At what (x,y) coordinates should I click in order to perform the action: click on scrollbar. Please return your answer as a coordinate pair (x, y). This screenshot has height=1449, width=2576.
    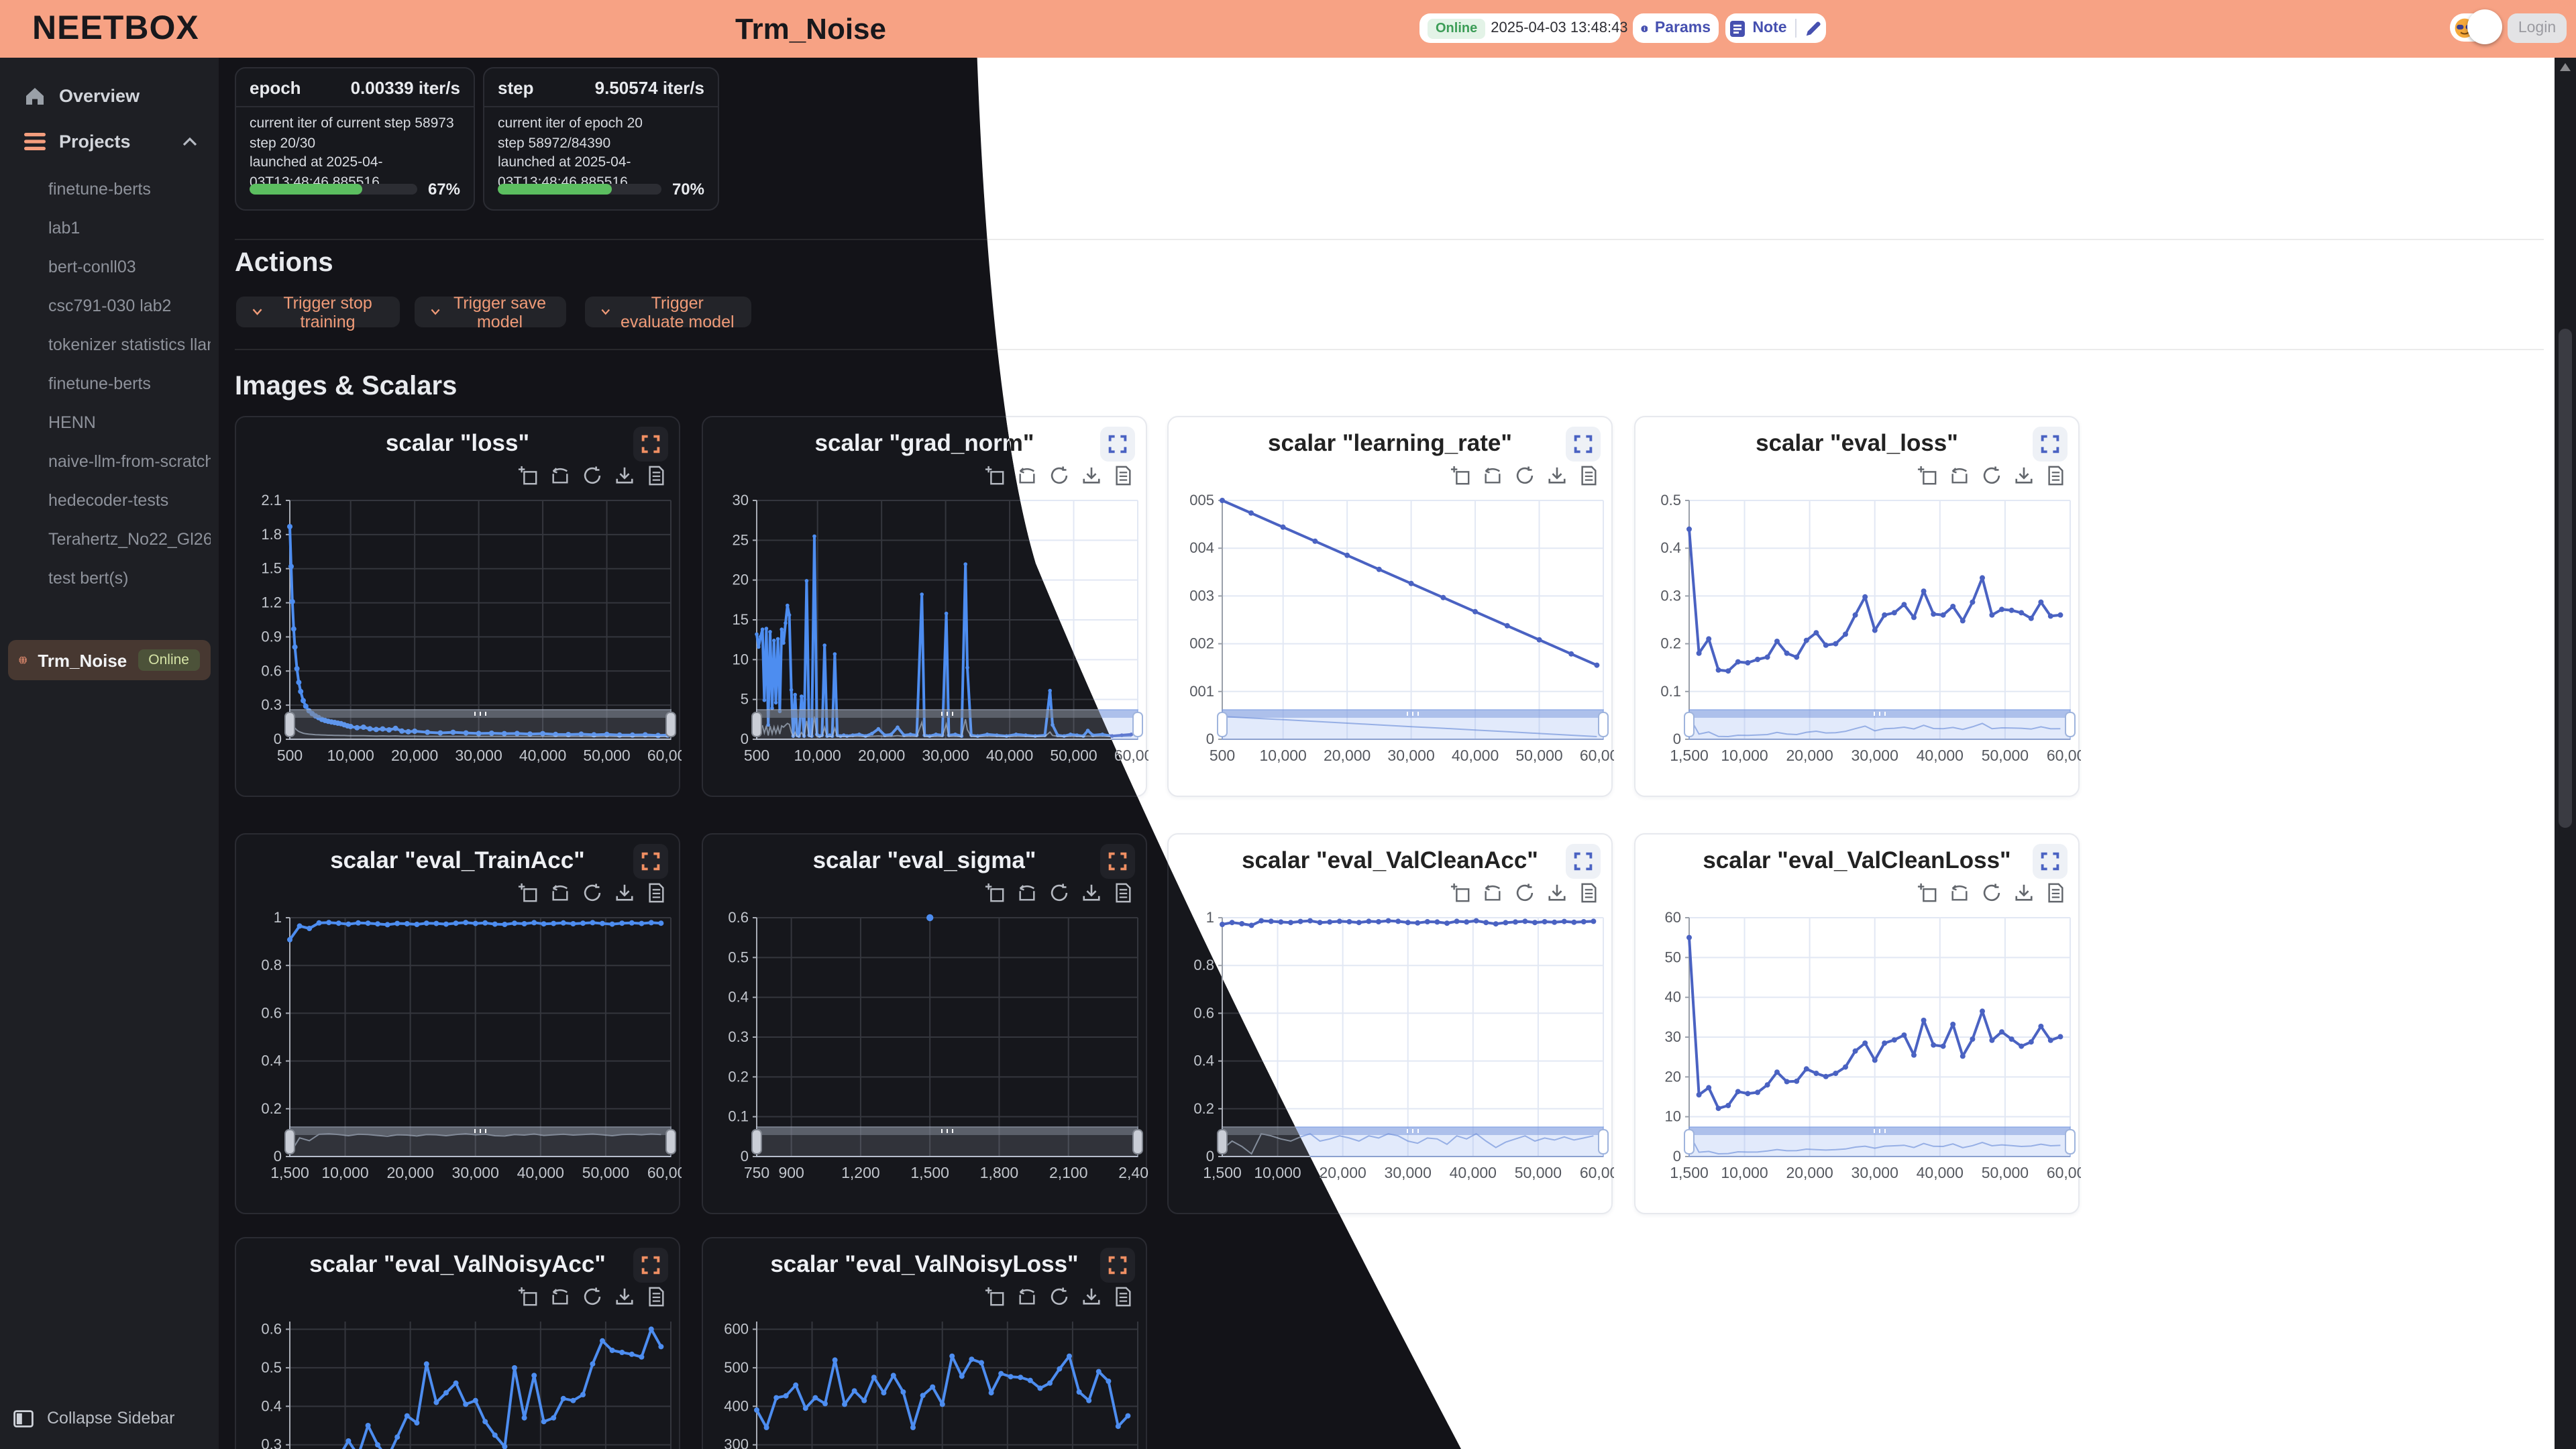
    Looking at the image, I should click on (2565, 753).